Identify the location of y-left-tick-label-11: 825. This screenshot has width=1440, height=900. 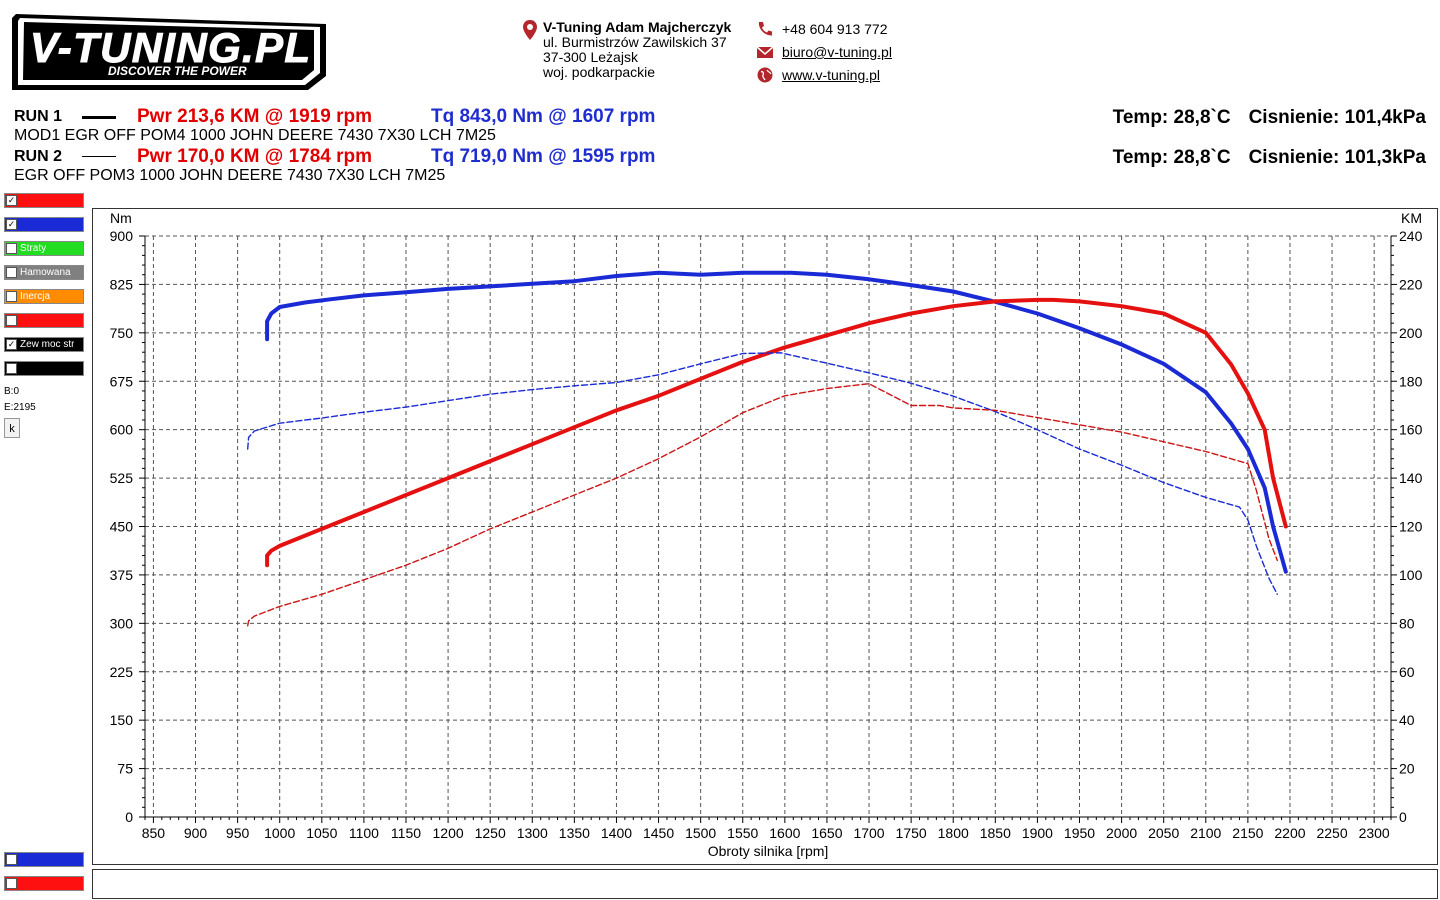
(122, 284).